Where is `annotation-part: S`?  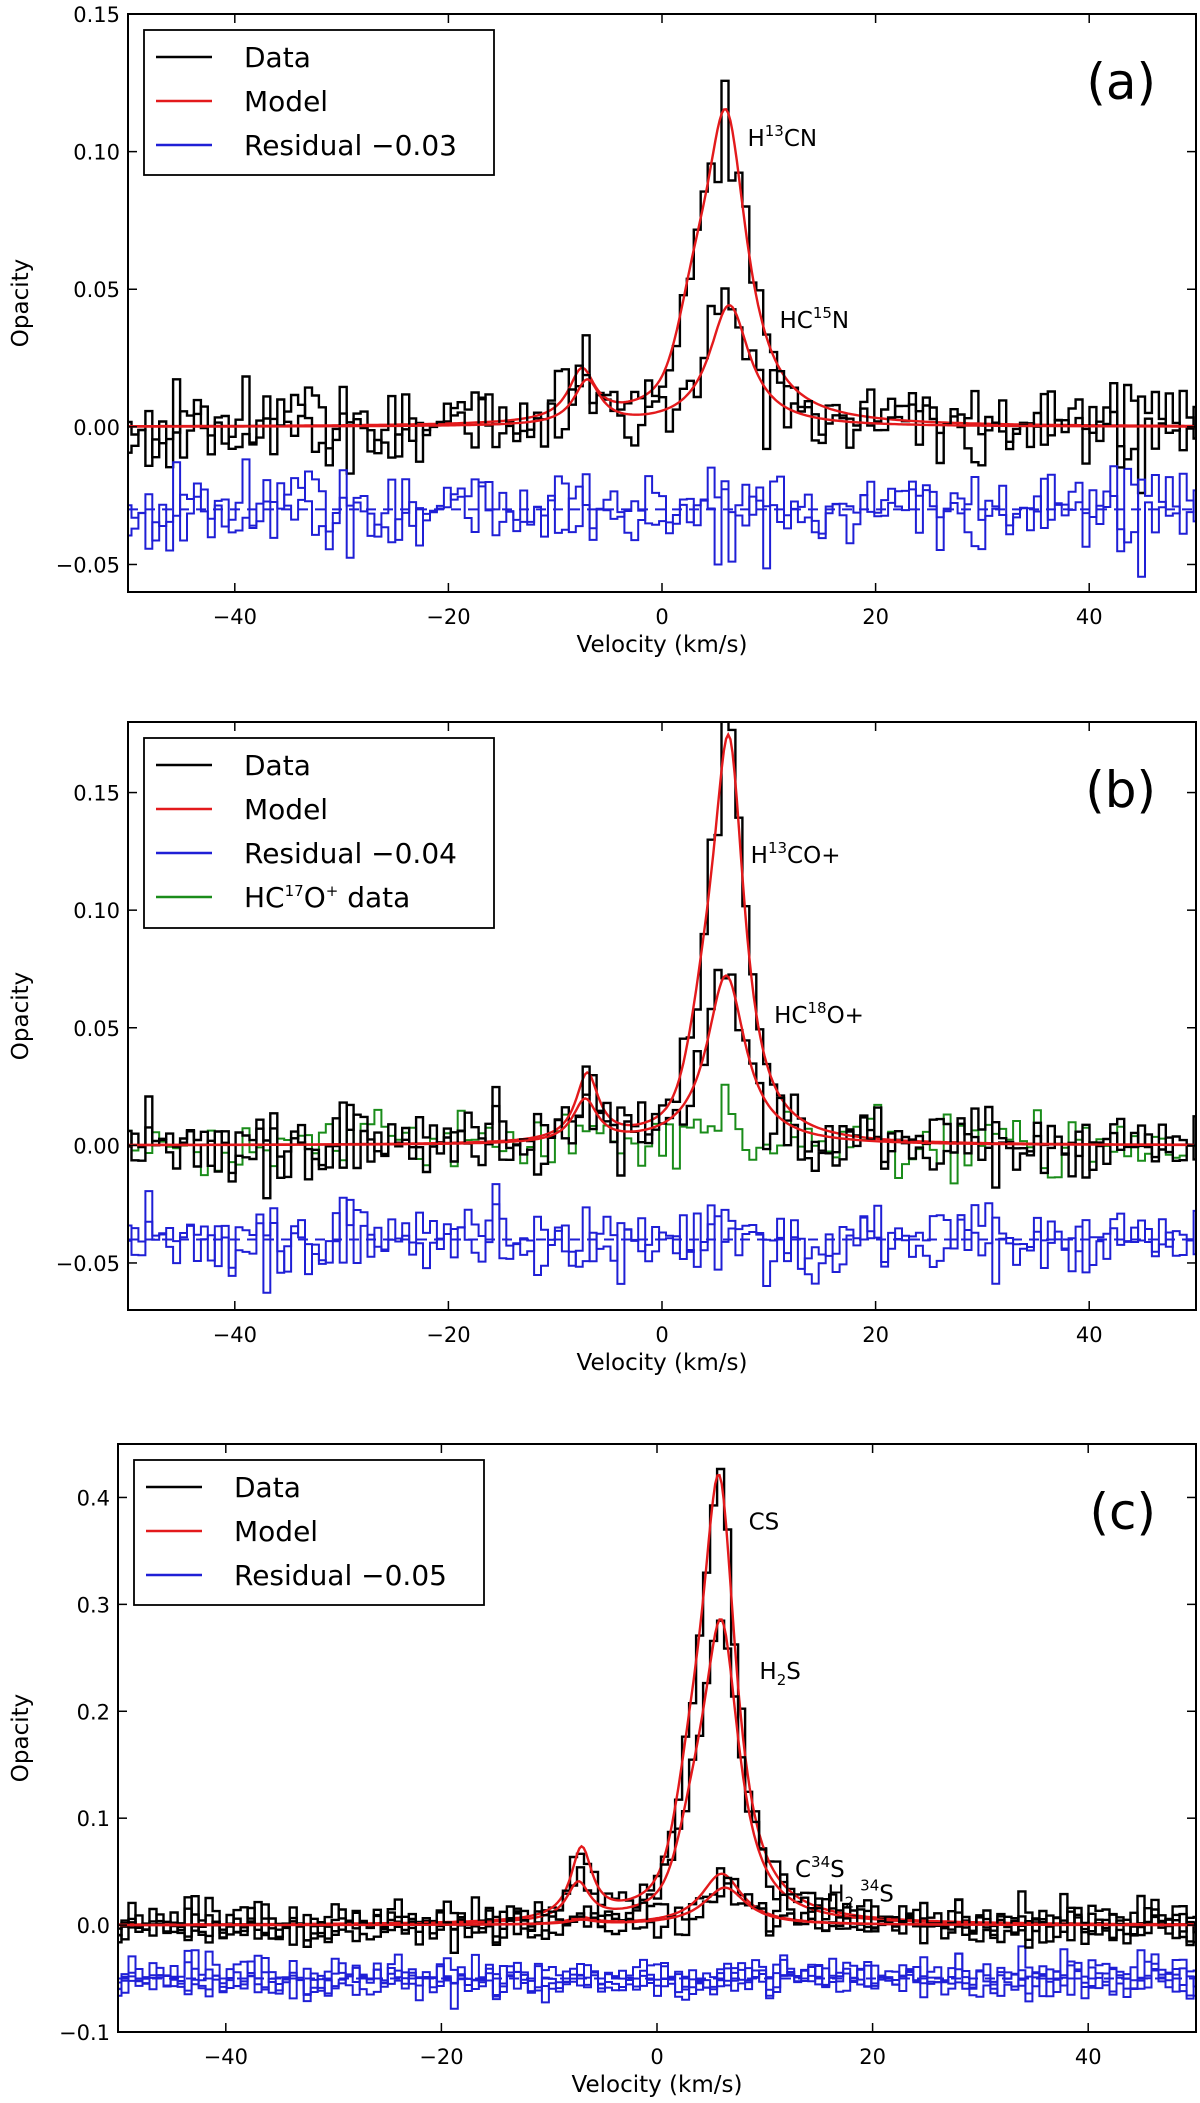 annotation-part: S is located at coordinates (886, 1895).